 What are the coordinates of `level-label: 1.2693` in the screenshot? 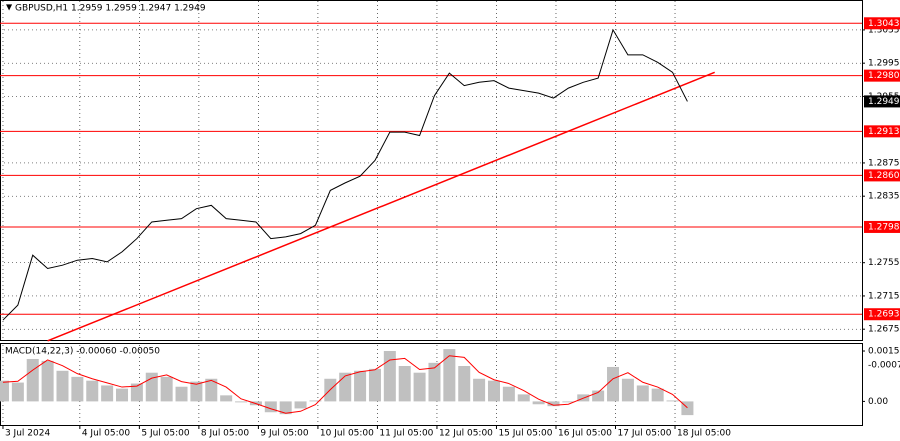 It's located at (884, 315).